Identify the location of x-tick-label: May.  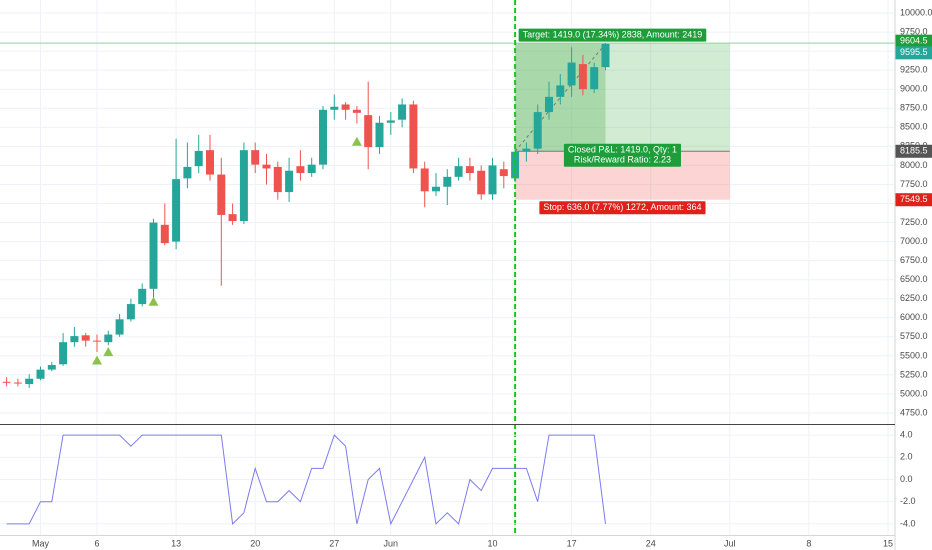
(41, 543).